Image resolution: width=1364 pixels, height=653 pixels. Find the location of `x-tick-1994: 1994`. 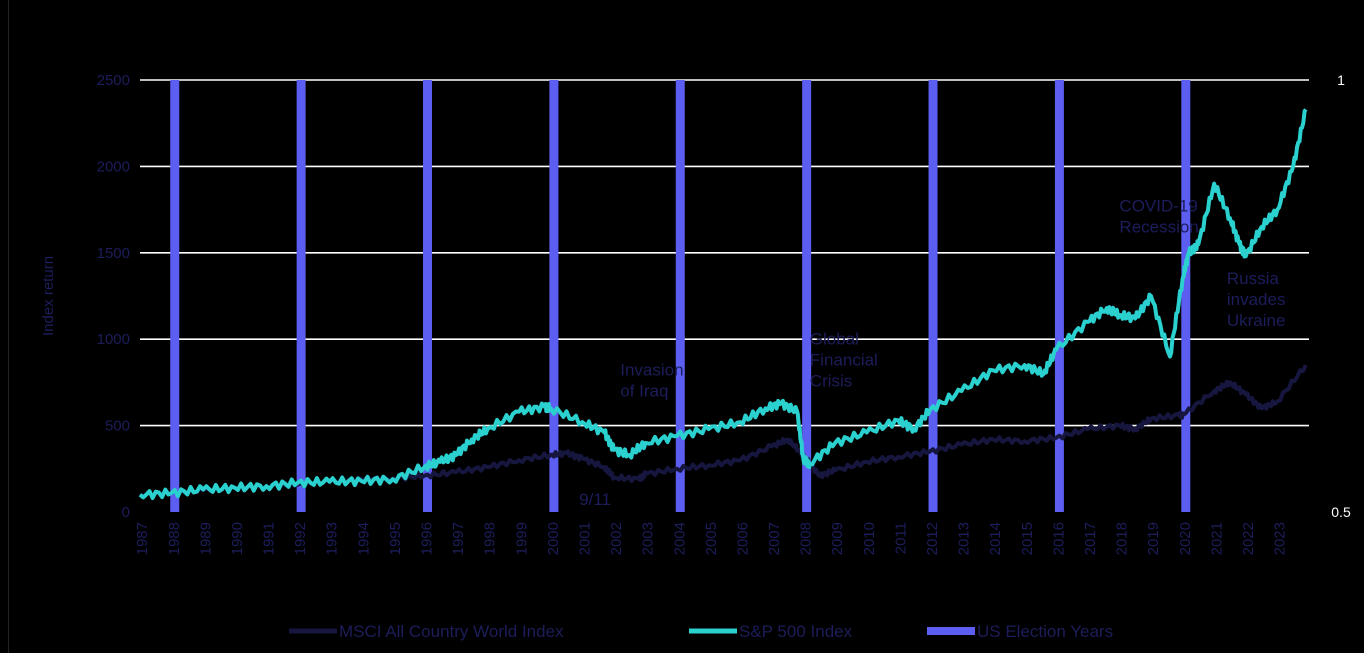

x-tick-1994: 1994 is located at coordinates (363, 538).